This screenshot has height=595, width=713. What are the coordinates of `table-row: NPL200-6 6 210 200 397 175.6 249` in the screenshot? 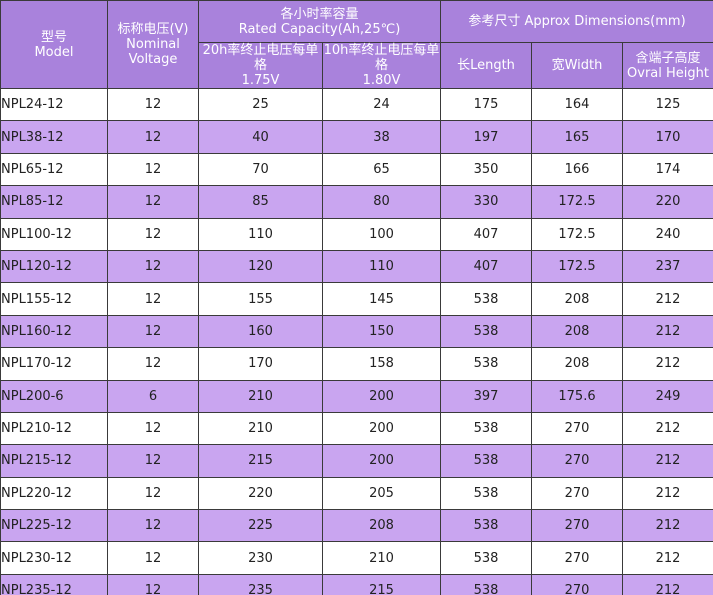 It's located at (356, 396).